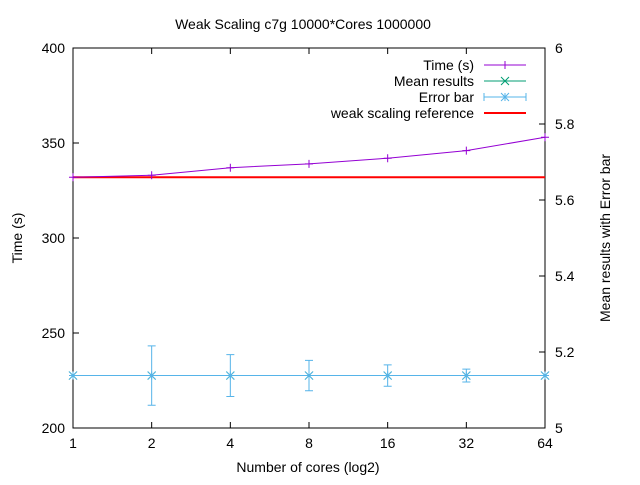 The image size is (640, 485). I want to click on y2-axis-label: Mean results with Error bar, so click(605, 238).